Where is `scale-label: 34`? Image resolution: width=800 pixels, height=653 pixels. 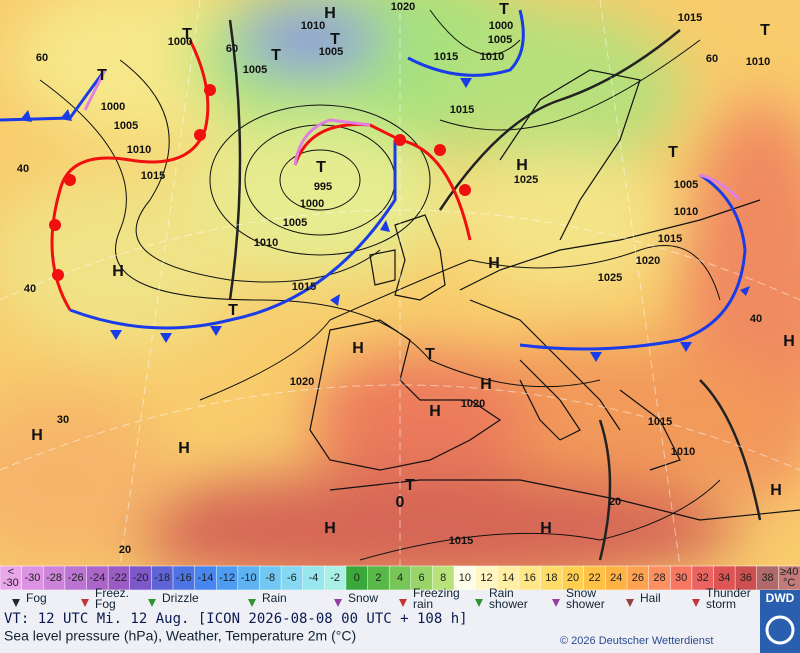
scale-label: 34 is located at coordinates (724, 578).